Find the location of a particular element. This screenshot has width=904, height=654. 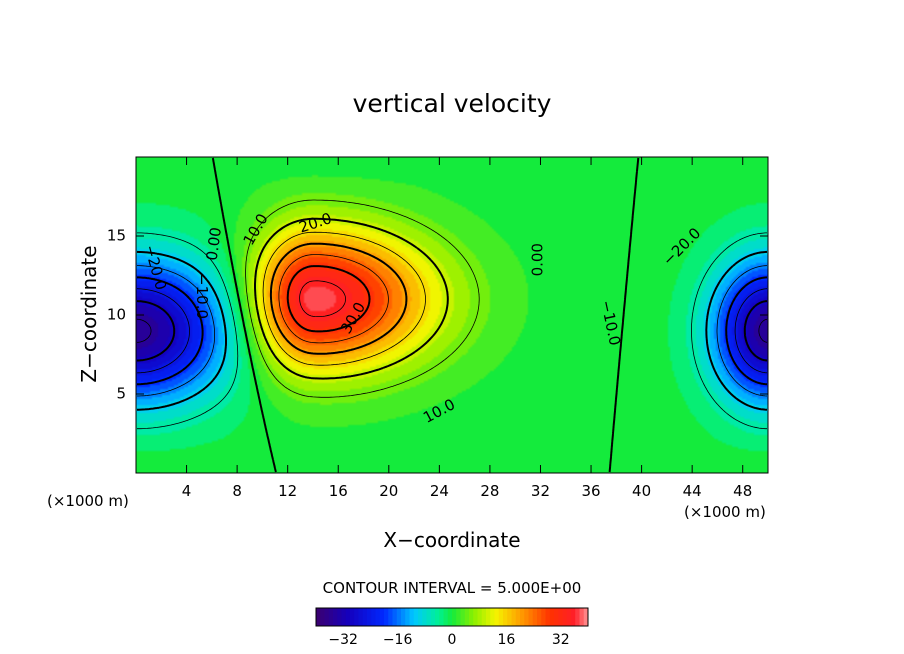

x-tick-label: 48 is located at coordinates (742, 491).